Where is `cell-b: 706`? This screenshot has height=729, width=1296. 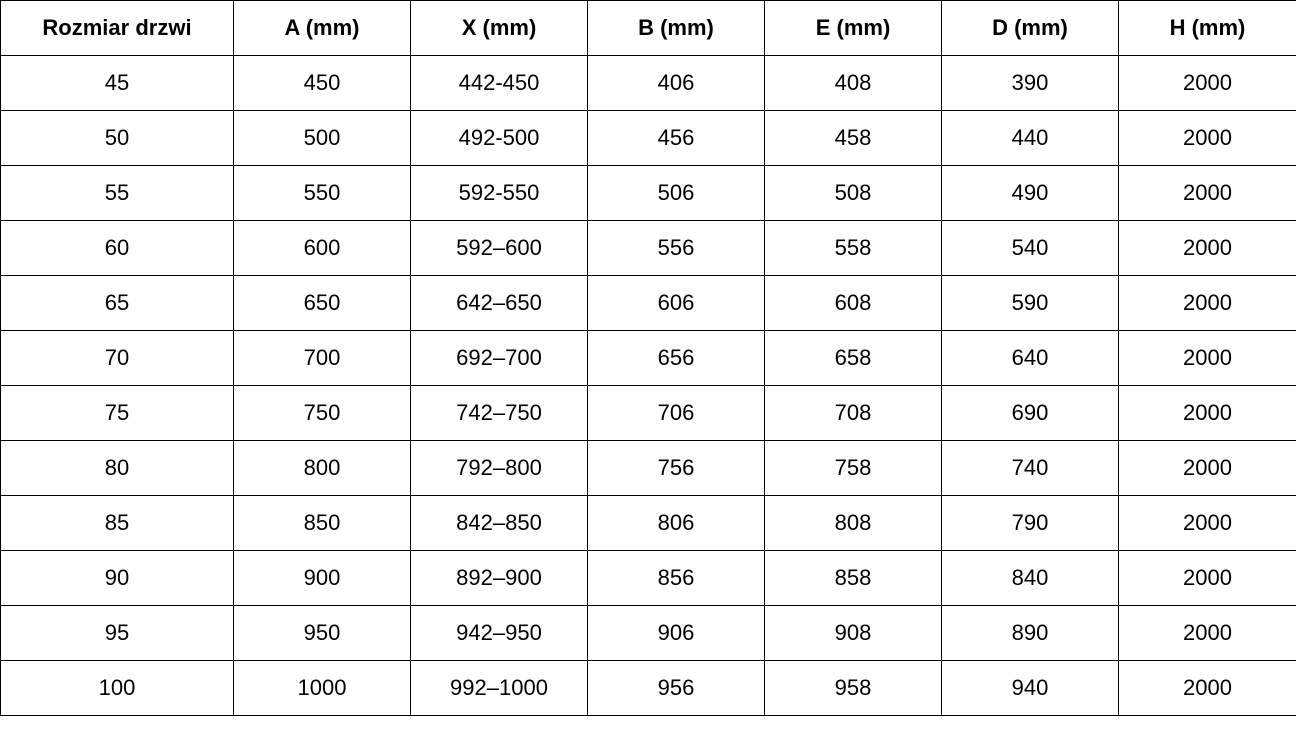
cell-b: 706 is located at coordinates (676, 413).